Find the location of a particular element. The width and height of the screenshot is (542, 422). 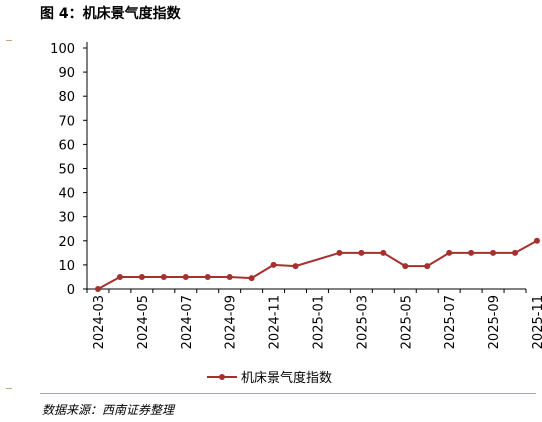

y-tick-label: 0 is located at coordinates (71, 290).